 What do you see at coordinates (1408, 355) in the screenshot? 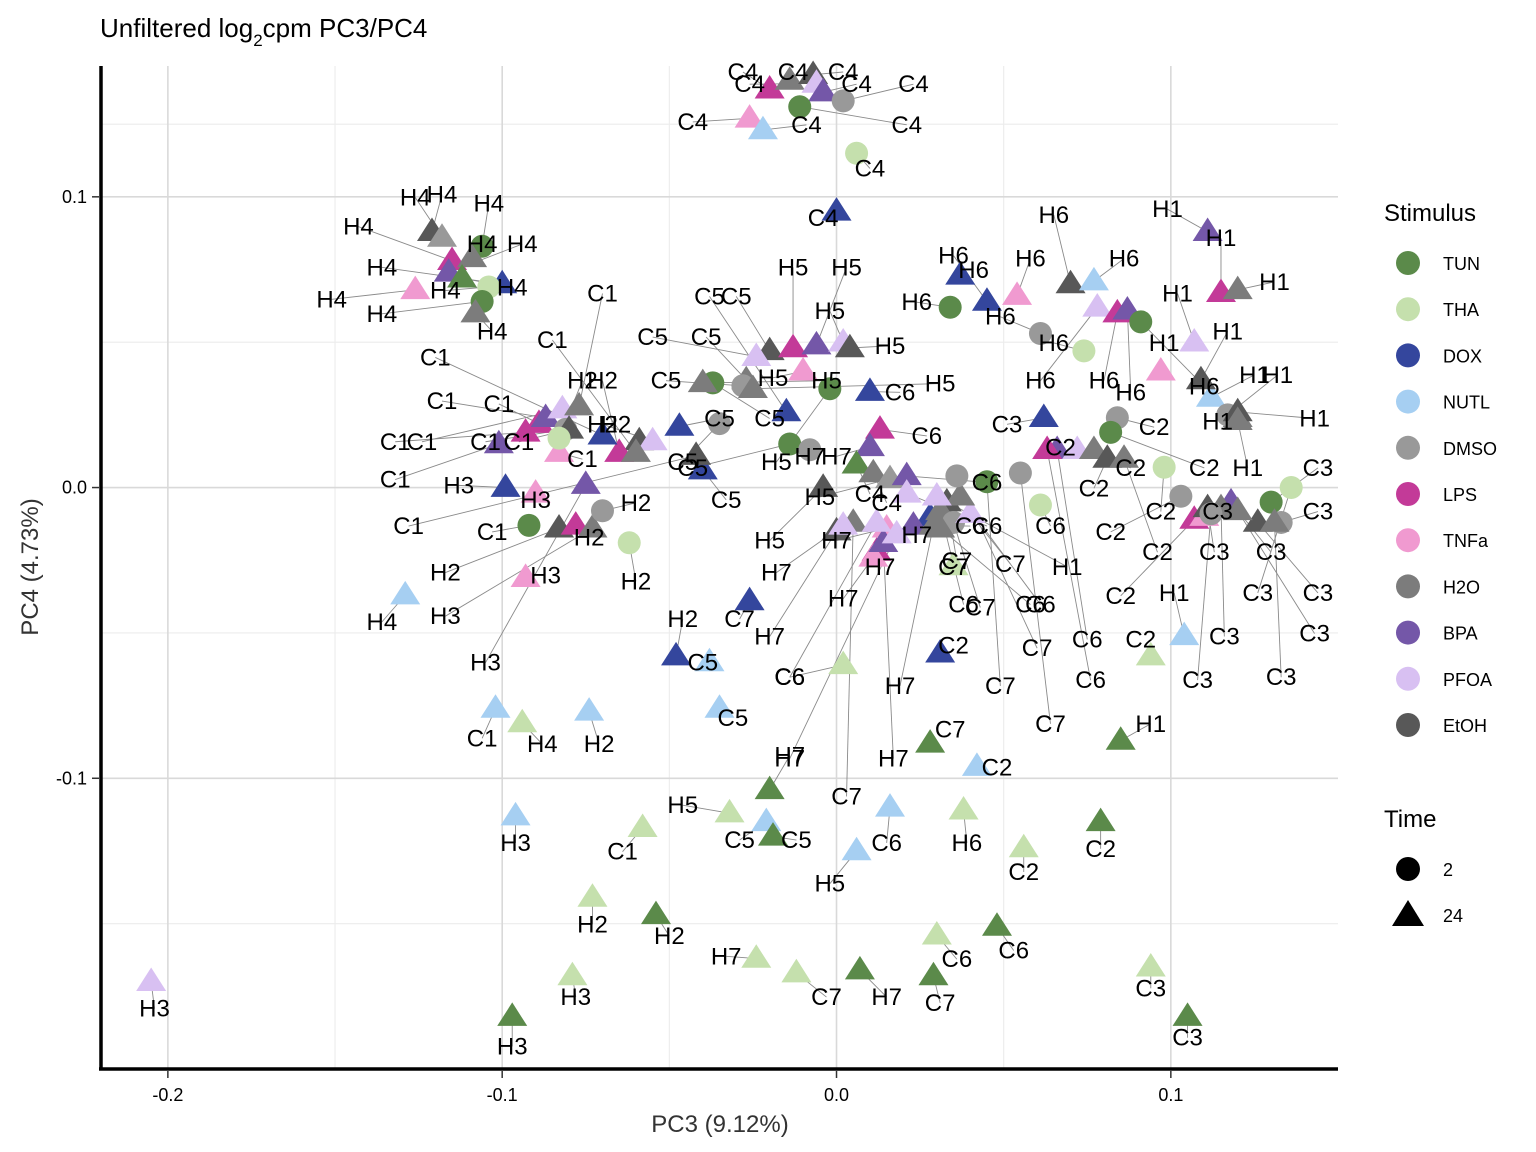
I see `legend-swatch-dox` at bounding box center [1408, 355].